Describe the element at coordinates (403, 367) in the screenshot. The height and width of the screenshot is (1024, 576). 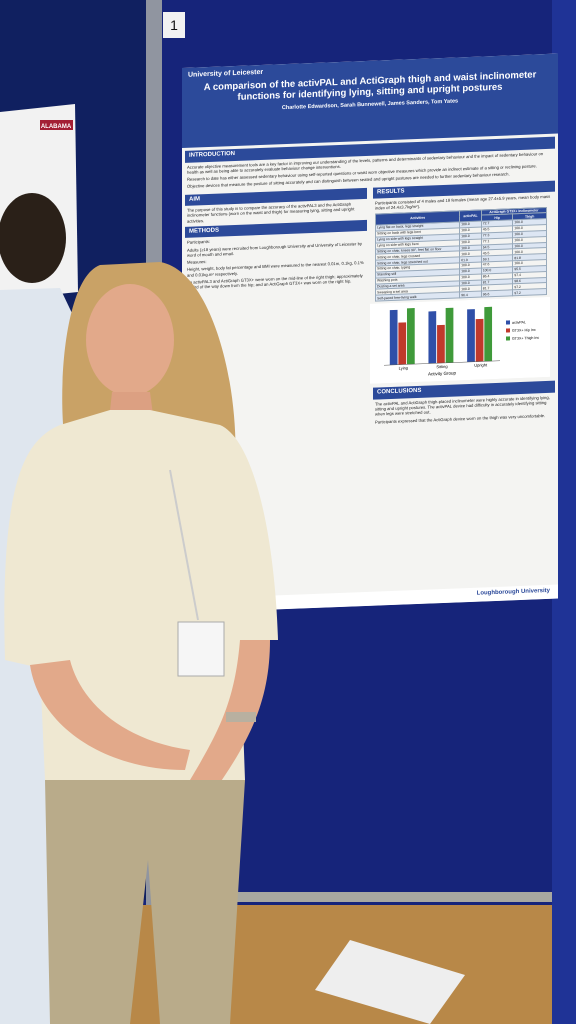
I see `figure-category: Lying` at that location.